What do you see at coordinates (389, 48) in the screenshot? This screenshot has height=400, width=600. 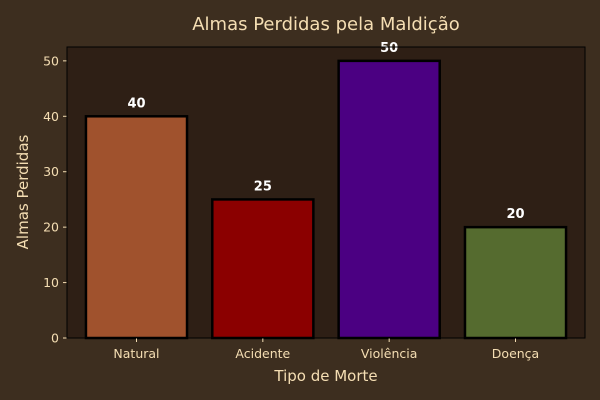 I see `data-label: 50` at bounding box center [389, 48].